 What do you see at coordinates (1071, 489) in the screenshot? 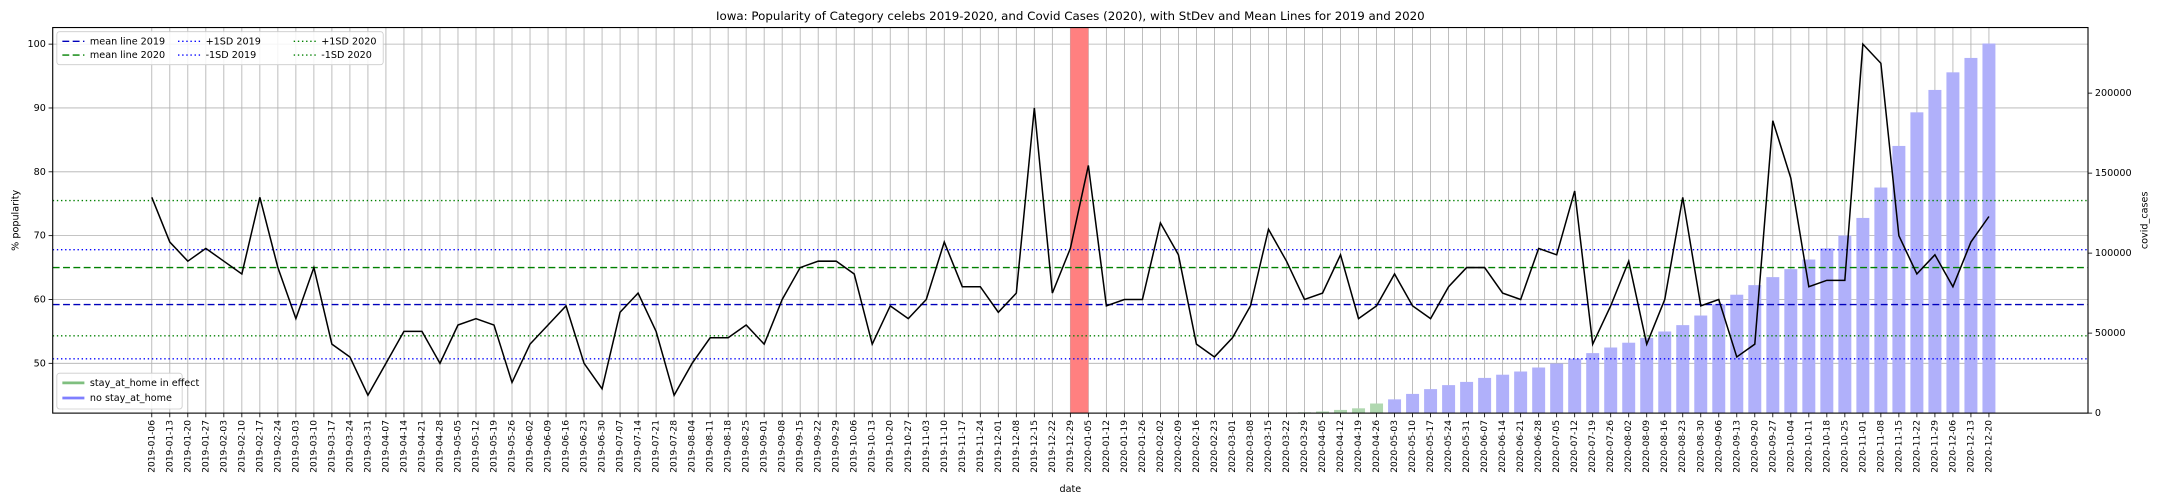
I see `x-axis-label: date` at bounding box center [1071, 489].